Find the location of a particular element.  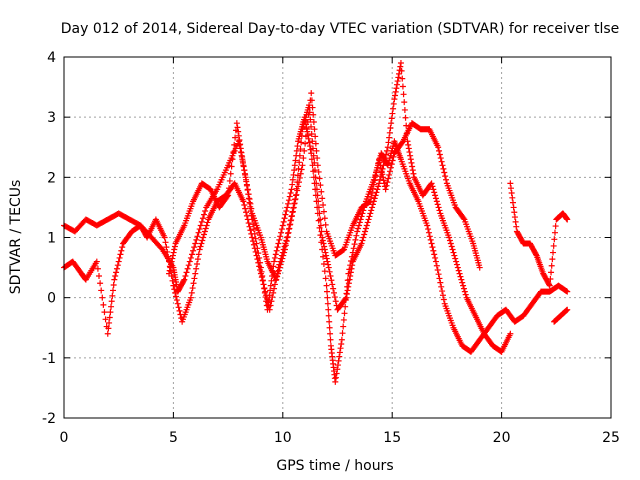

x-tick-labels: 0 5 10 15 20 25 is located at coordinates (340, 438).